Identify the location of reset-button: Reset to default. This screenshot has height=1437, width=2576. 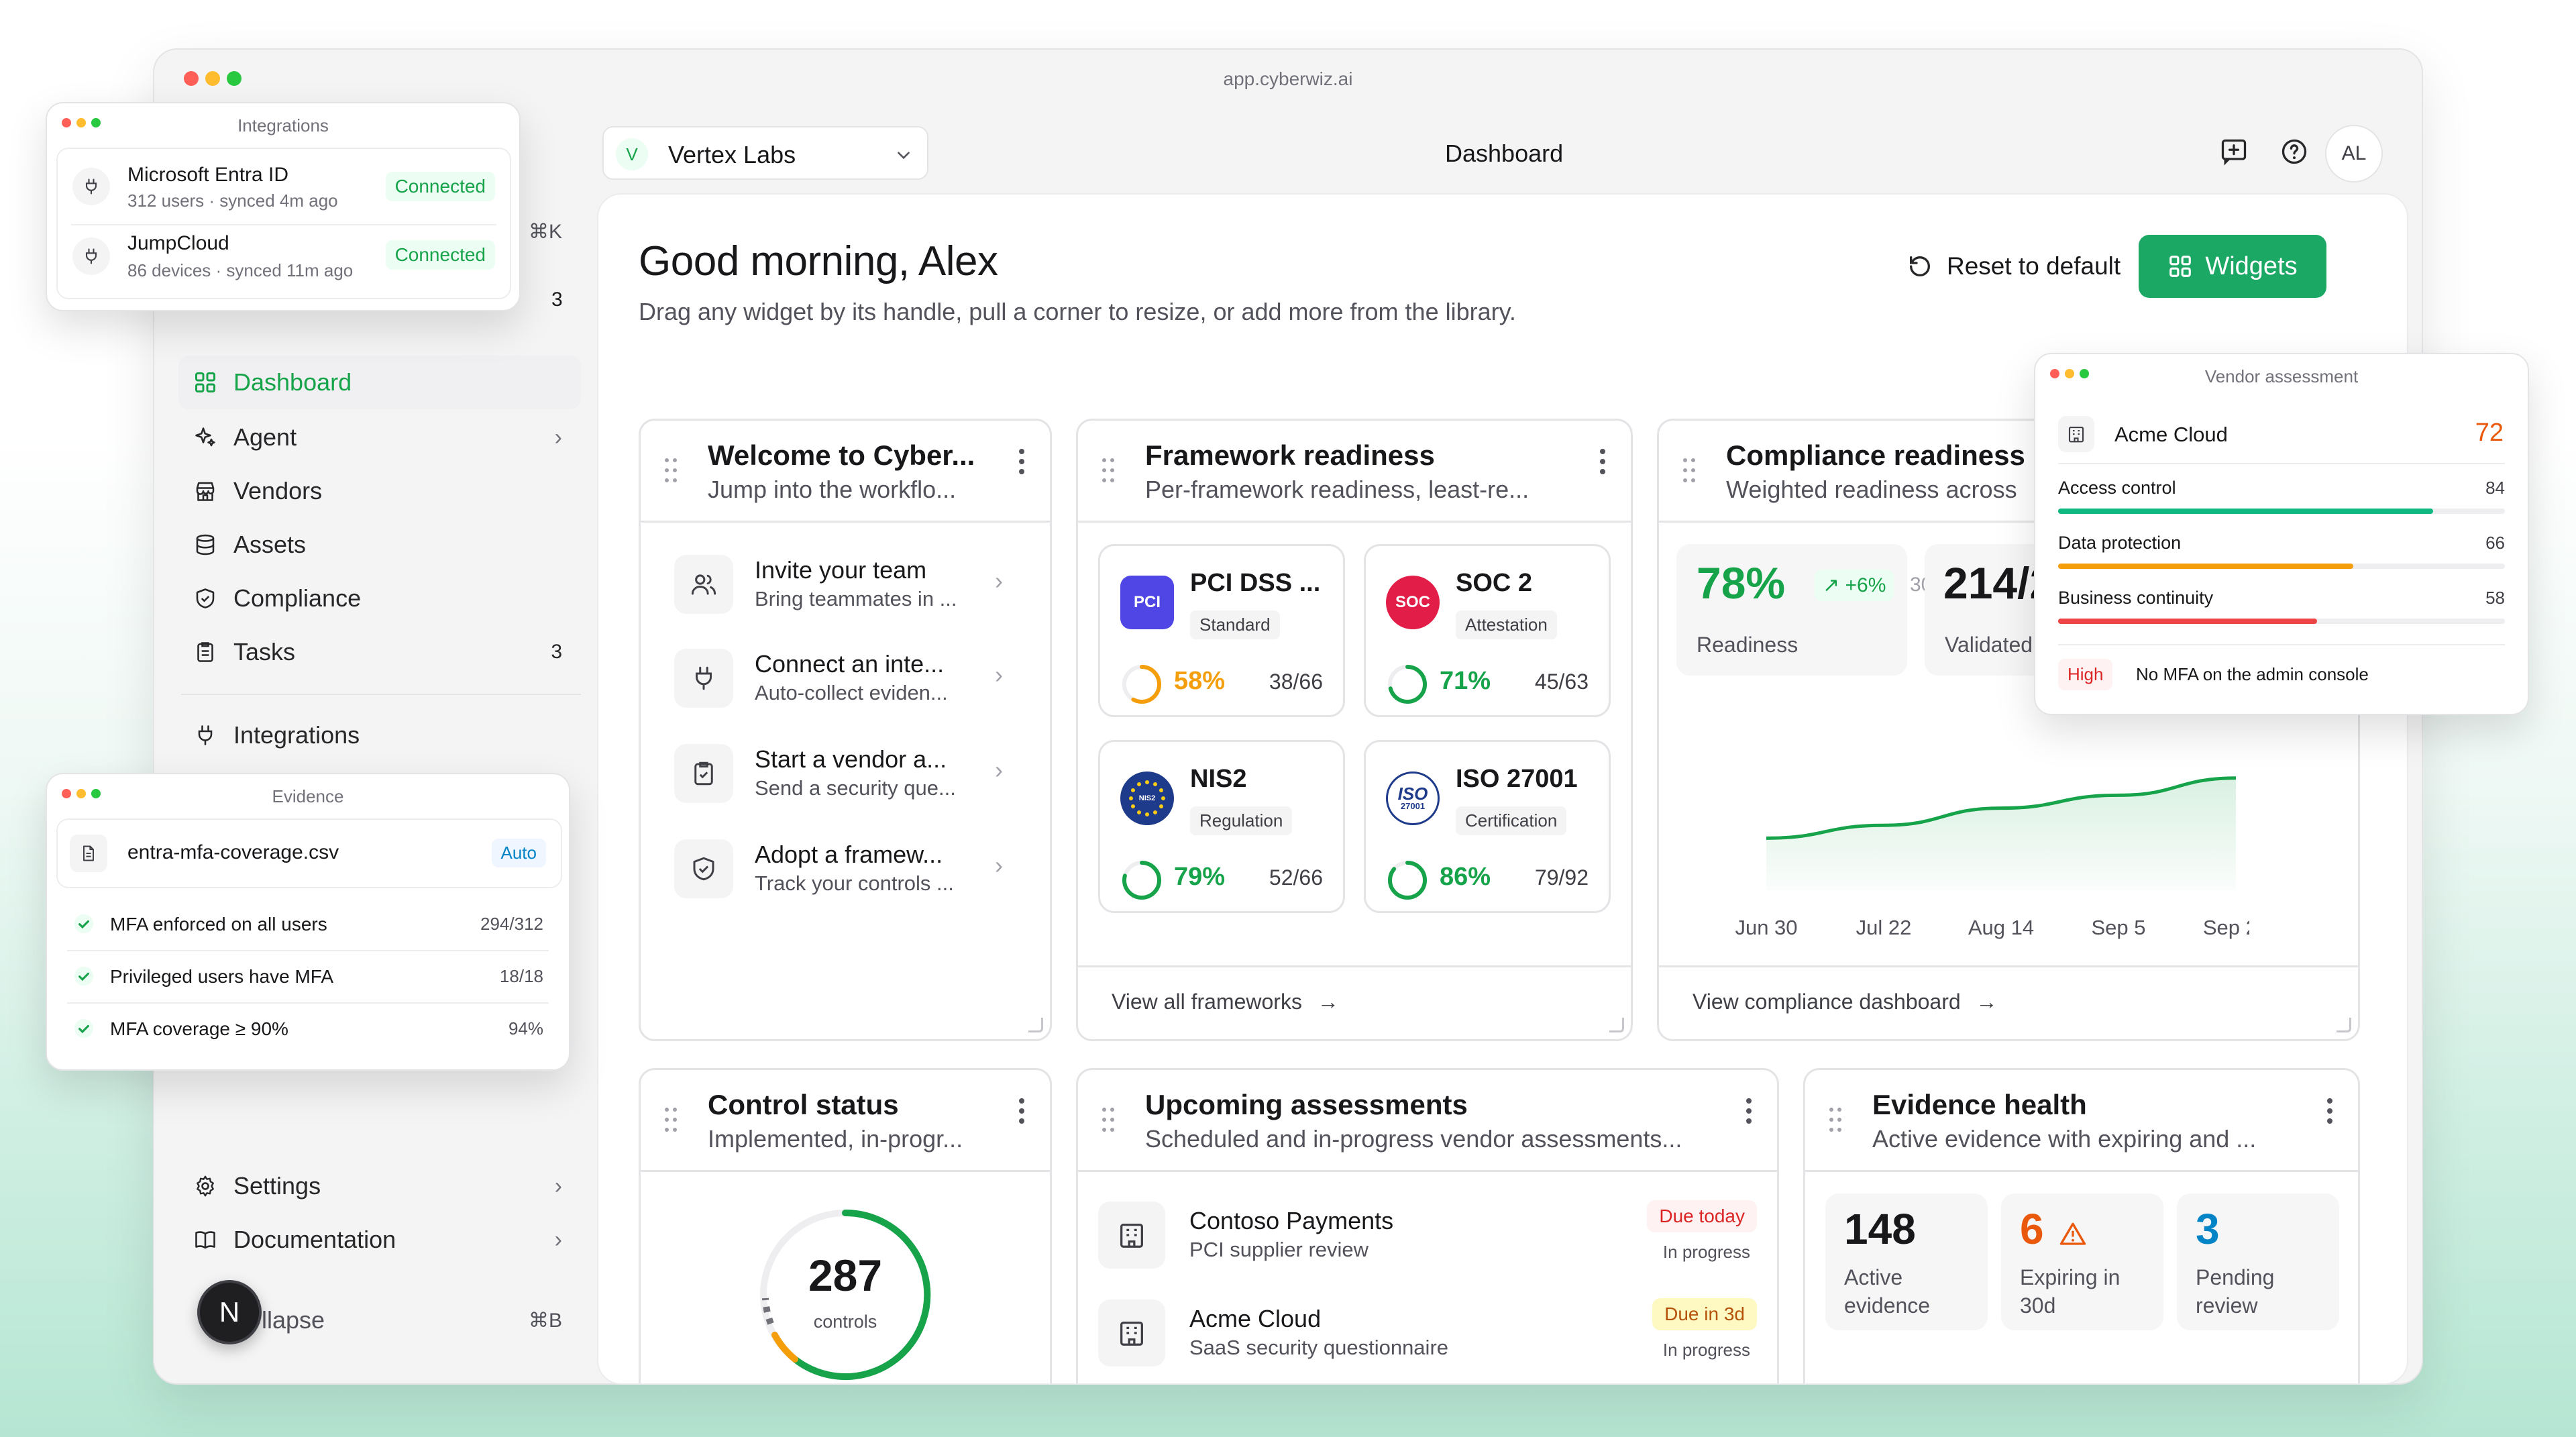
(2014, 266).